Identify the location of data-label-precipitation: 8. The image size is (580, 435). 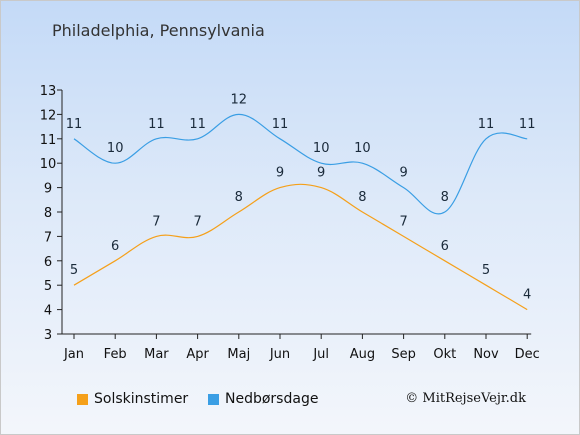
(445, 197).